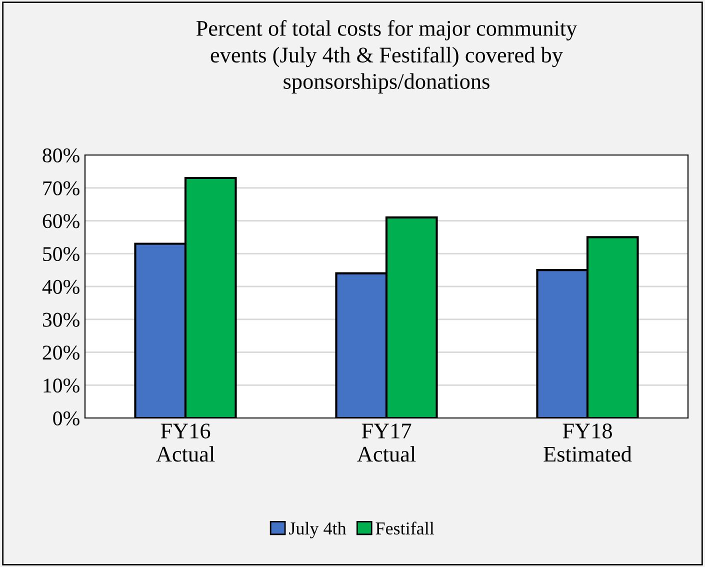  Describe the element at coordinates (588, 443) in the screenshot. I see `x-tick-label: FY18 Estimated` at that location.